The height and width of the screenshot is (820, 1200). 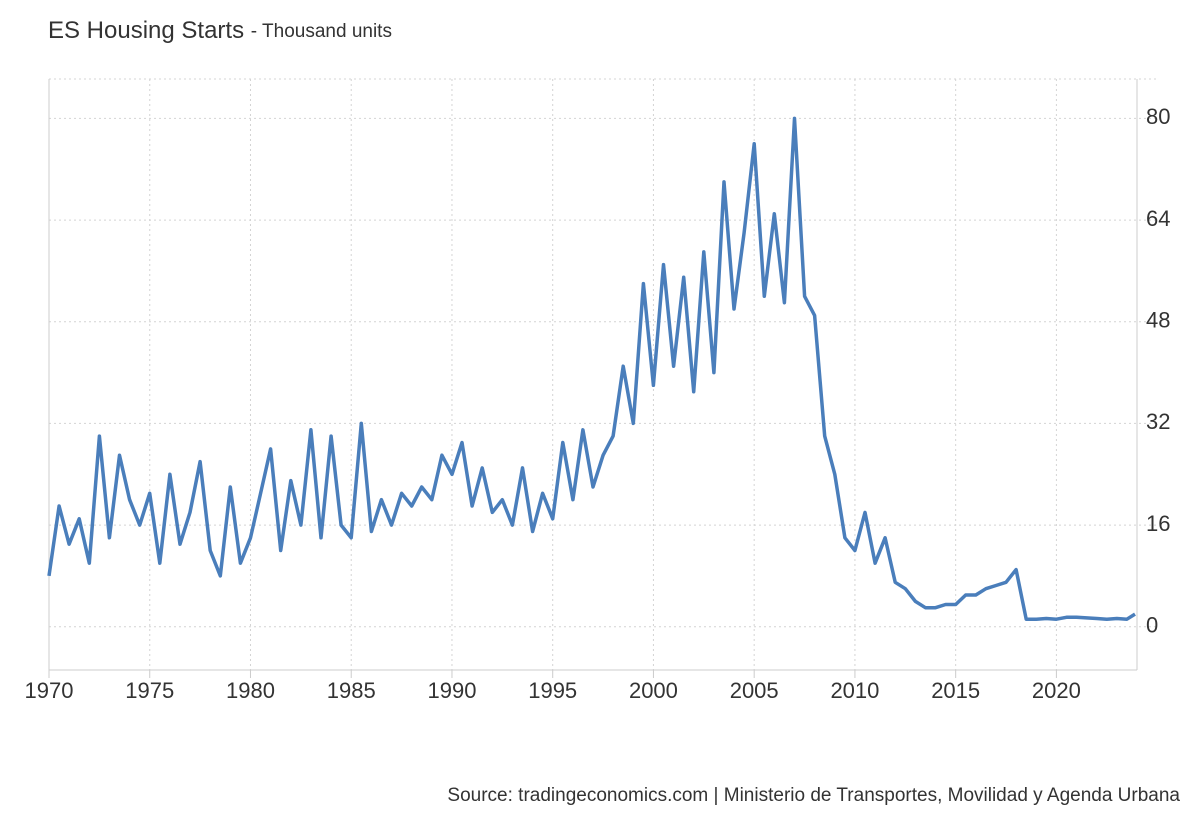 What do you see at coordinates (854, 690) in the screenshot?
I see `x-tick-label: 2010` at bounding box center [854, 690].